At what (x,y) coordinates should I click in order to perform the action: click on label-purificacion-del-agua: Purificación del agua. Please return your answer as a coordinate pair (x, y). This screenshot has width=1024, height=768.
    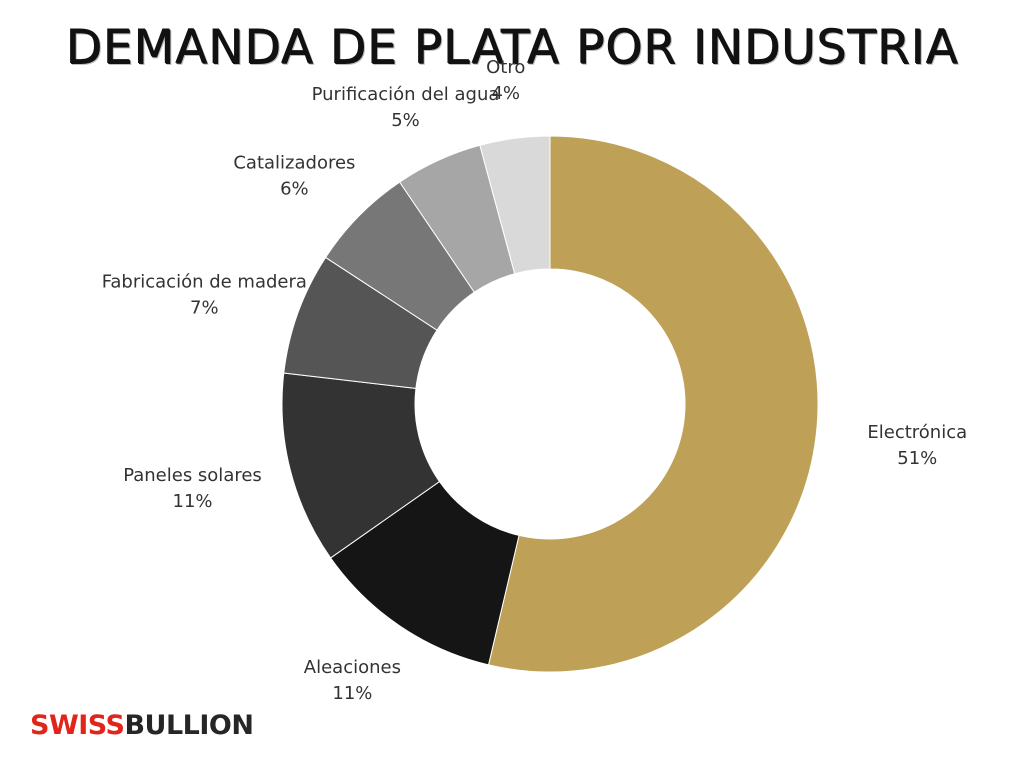
    Looking at the image, I should click on (406, 94).